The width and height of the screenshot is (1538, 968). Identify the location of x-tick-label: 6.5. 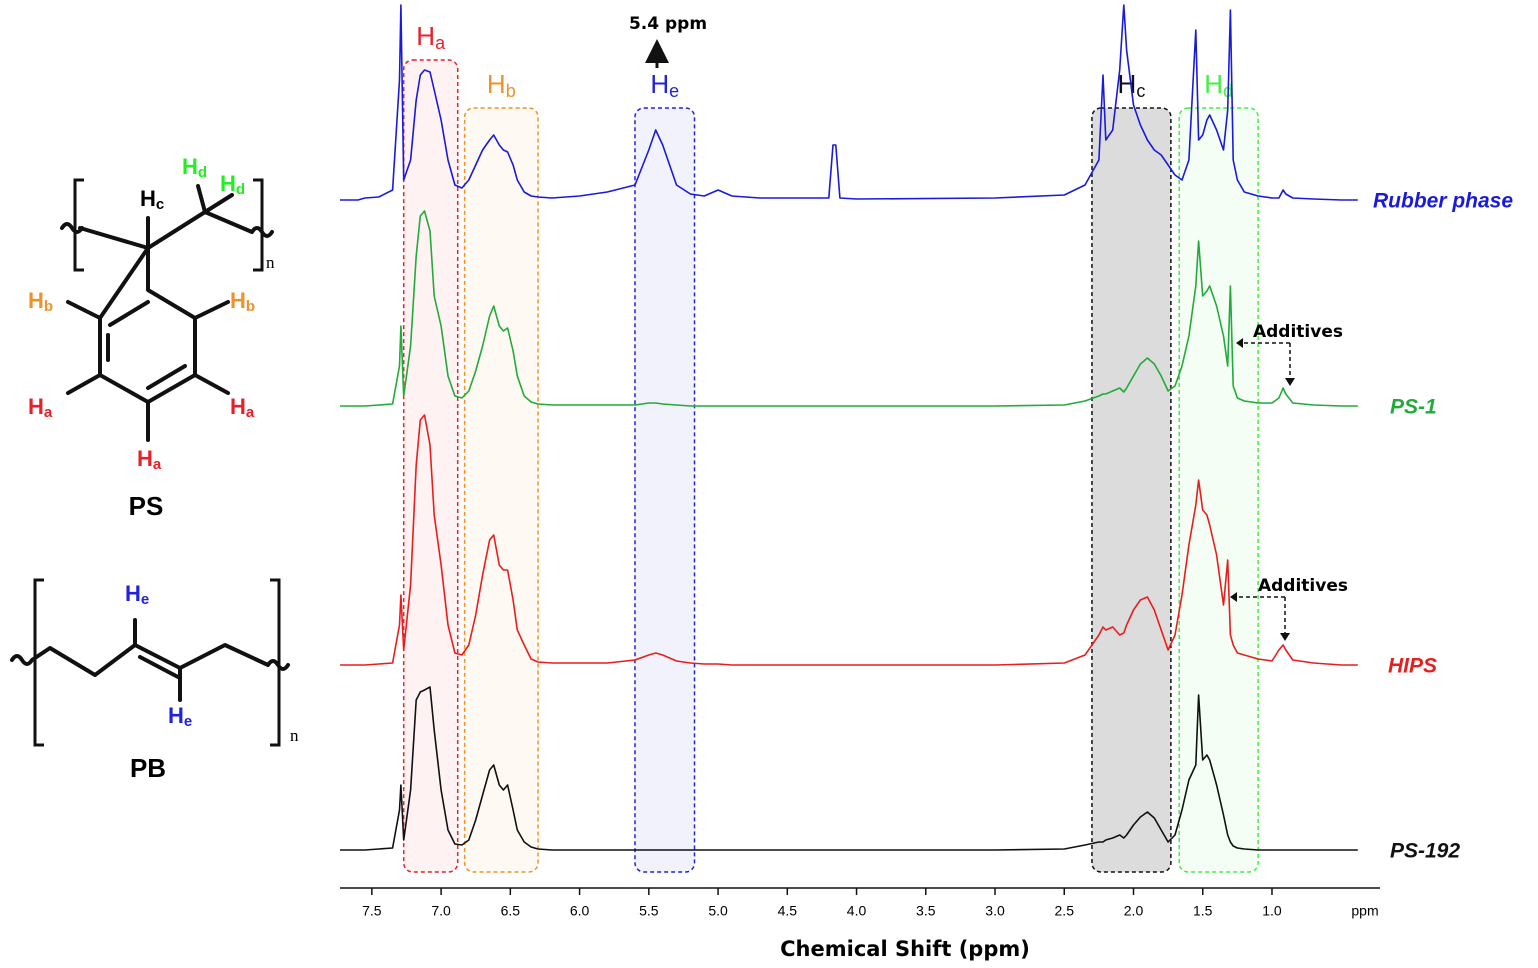
(511, 911).